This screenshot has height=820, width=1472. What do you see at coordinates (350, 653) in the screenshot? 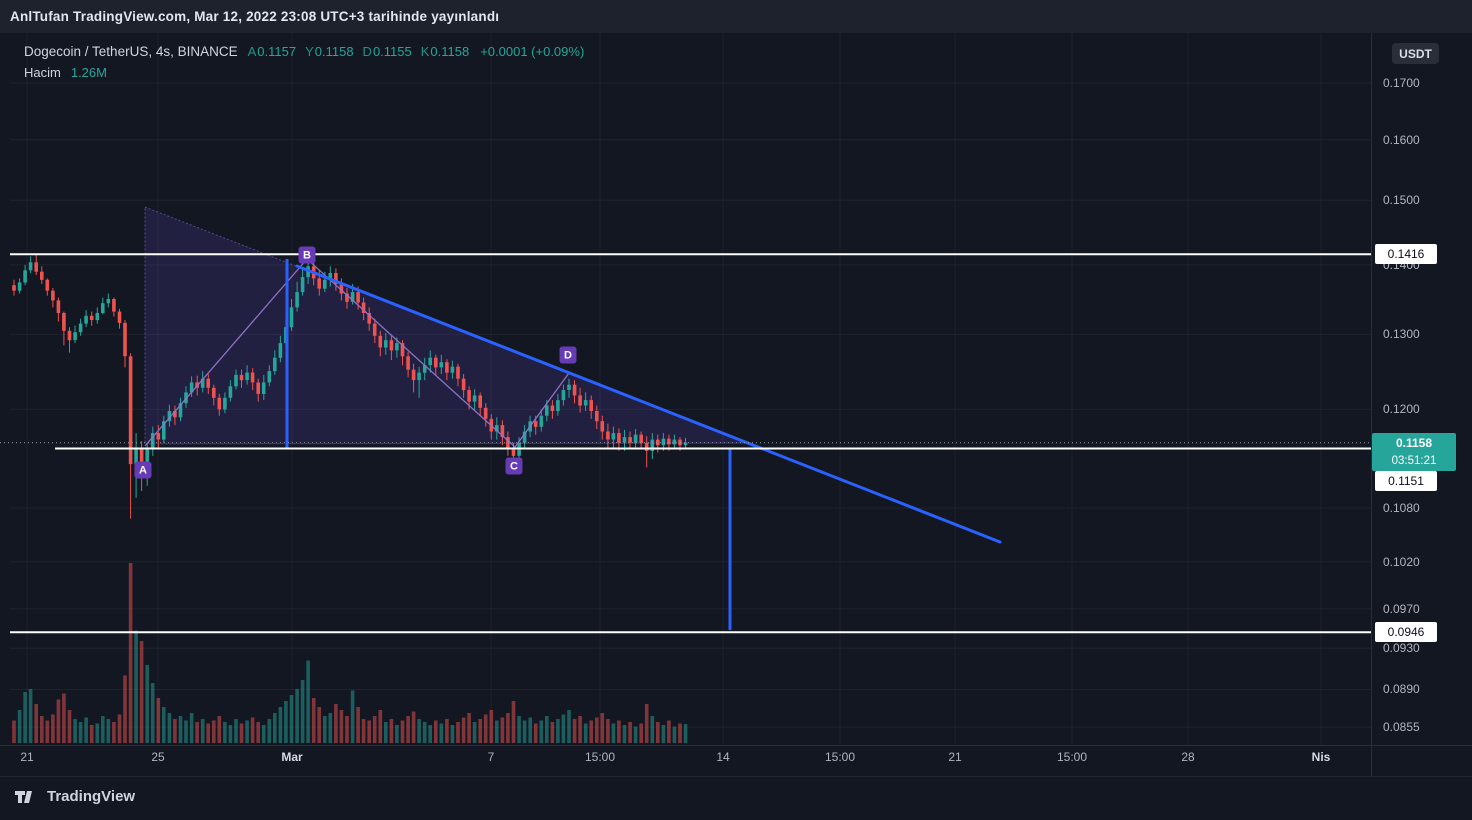
I see `volume-layer` at bounding box center [350, 653].